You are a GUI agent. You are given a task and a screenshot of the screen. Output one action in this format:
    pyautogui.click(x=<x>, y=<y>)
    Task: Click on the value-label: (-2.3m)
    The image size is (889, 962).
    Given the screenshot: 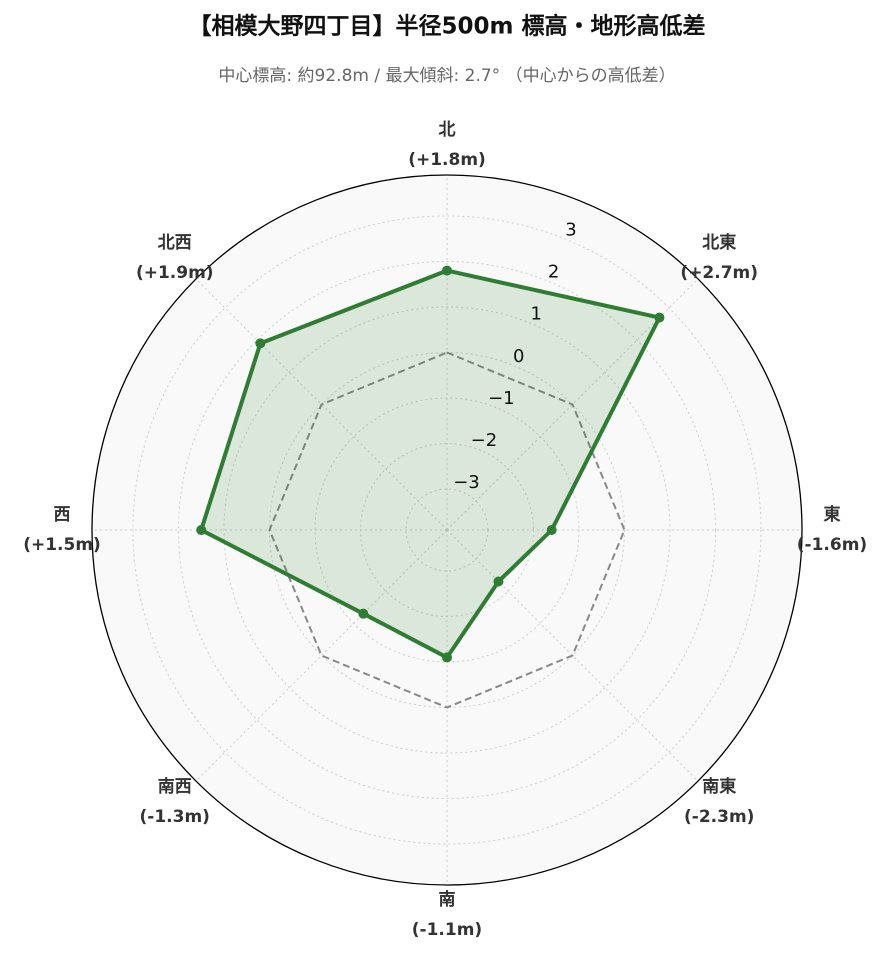 What is the action you would take?
    pyautogui.click(x=719, y=817)
    